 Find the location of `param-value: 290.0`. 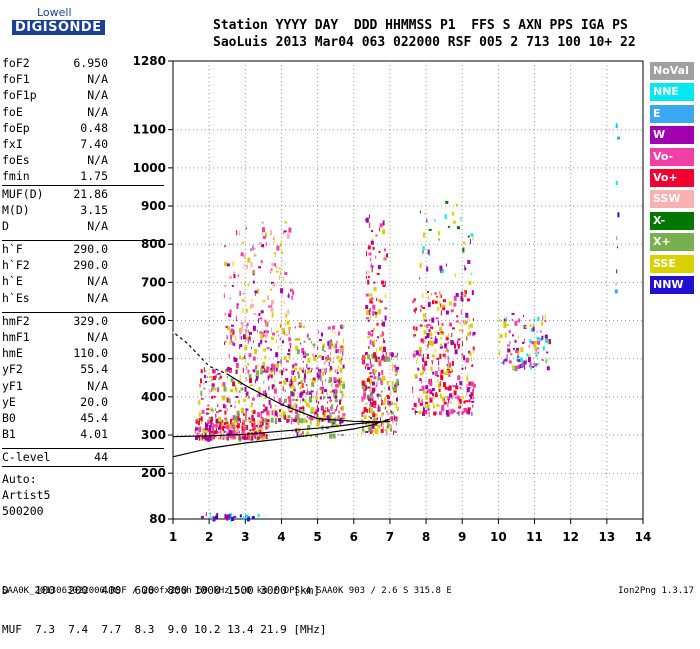

param-value: 290.0 is located at coordinates (90, 265).